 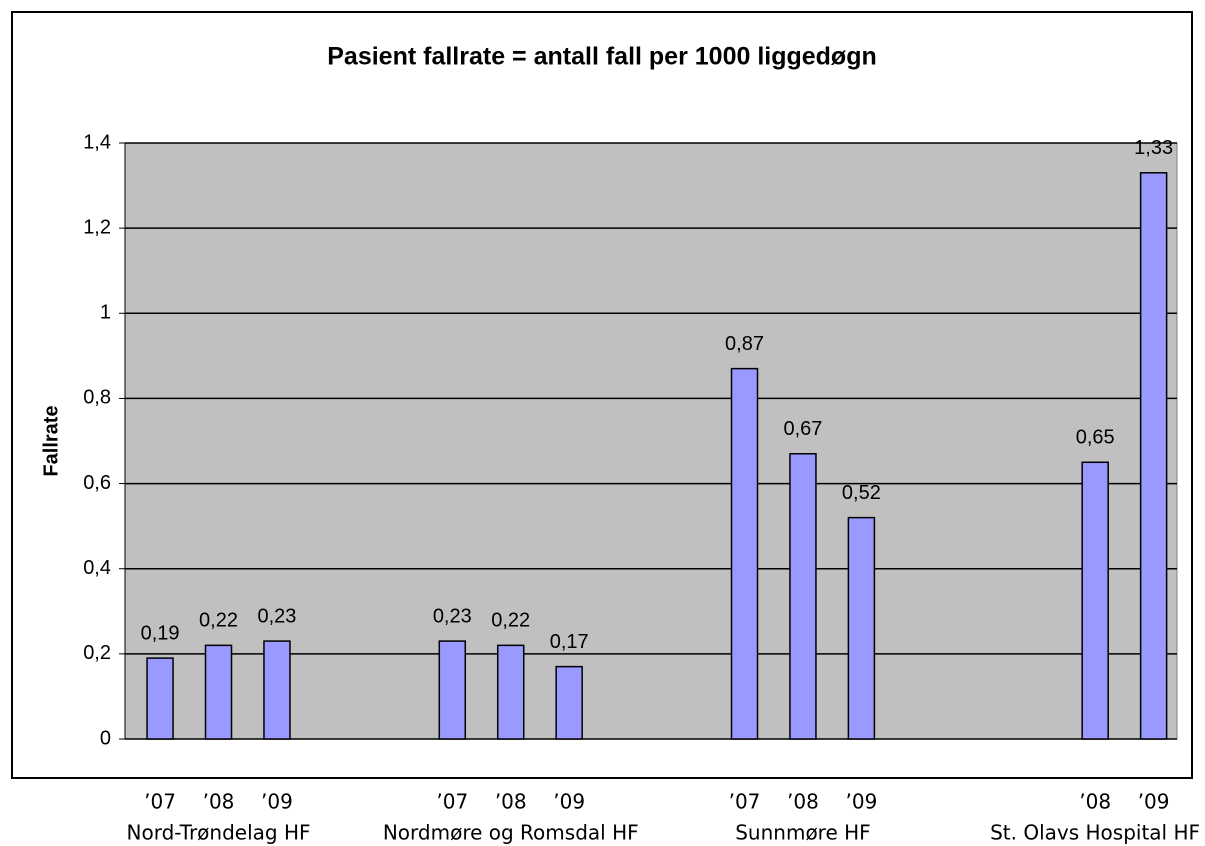 What do you see at coordinates (802, 833) in the screenshot?
I see `group-label: Sunnmøre HF` at bounding box center [802, 833].